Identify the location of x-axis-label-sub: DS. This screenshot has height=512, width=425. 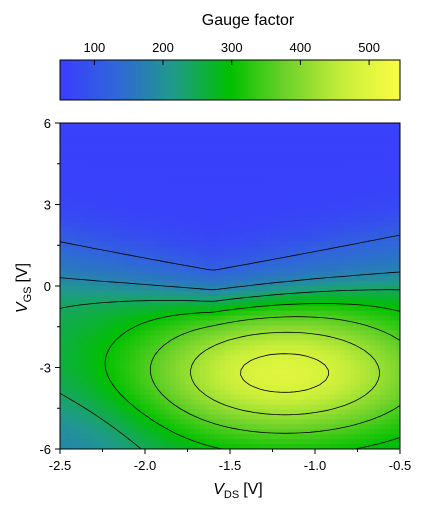
(231, 495).